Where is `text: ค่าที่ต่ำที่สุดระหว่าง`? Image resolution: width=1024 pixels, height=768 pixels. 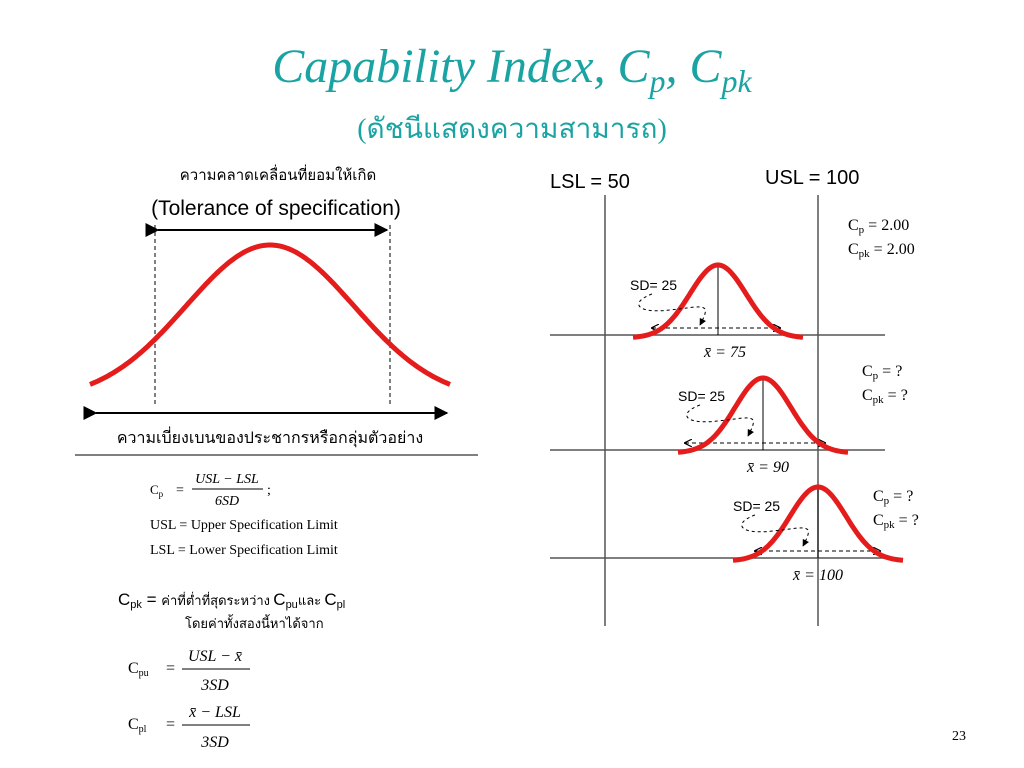
text: ค่าที่ต่ำที่สุดระหว่าง is located at coordinates (217, 600).